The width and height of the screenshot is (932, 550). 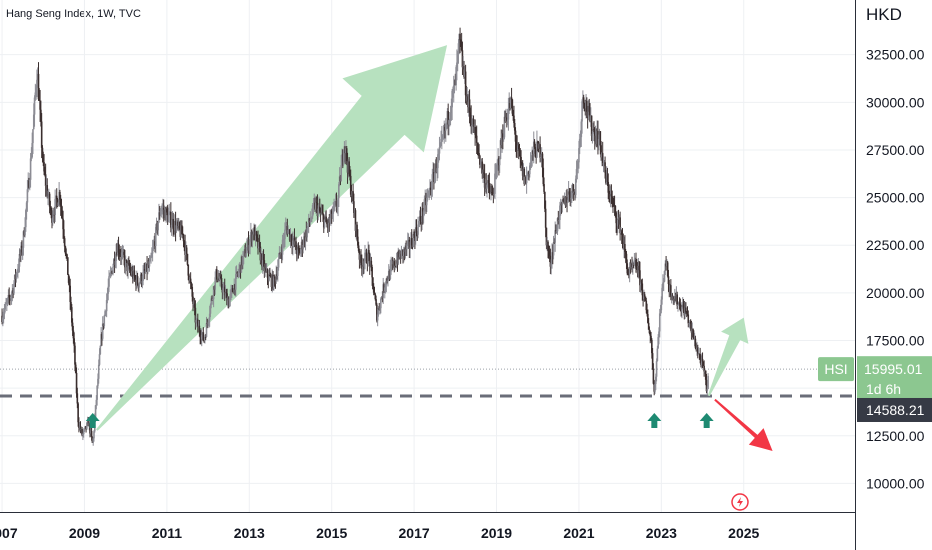 I want to click on x-tick-label: 2015, so click(x=331, y=533).